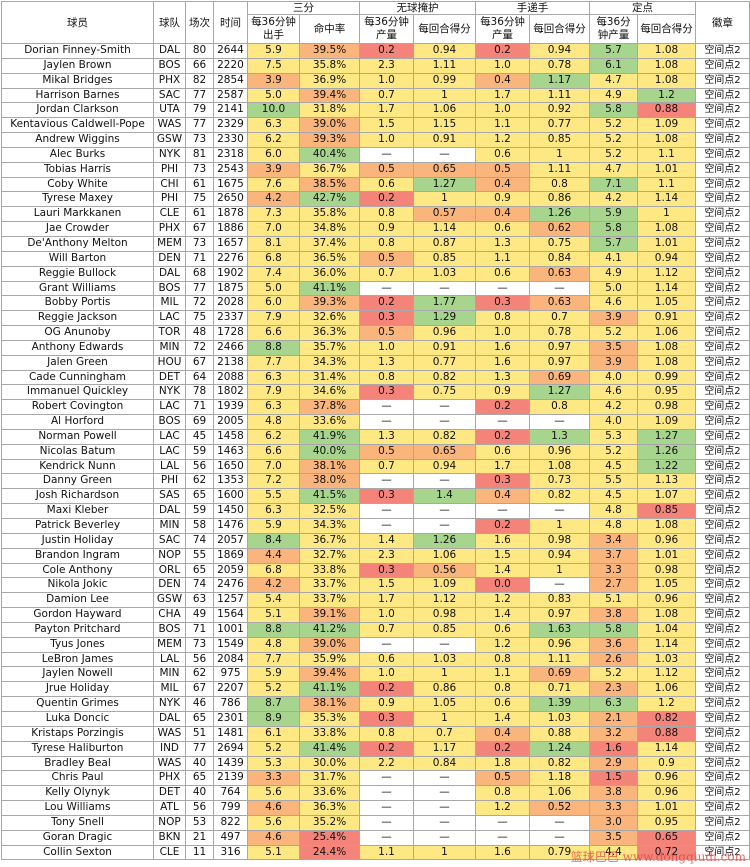 This screenshot has height=867, width=750. I want to click on games-cell: 77, so click(199, 748).